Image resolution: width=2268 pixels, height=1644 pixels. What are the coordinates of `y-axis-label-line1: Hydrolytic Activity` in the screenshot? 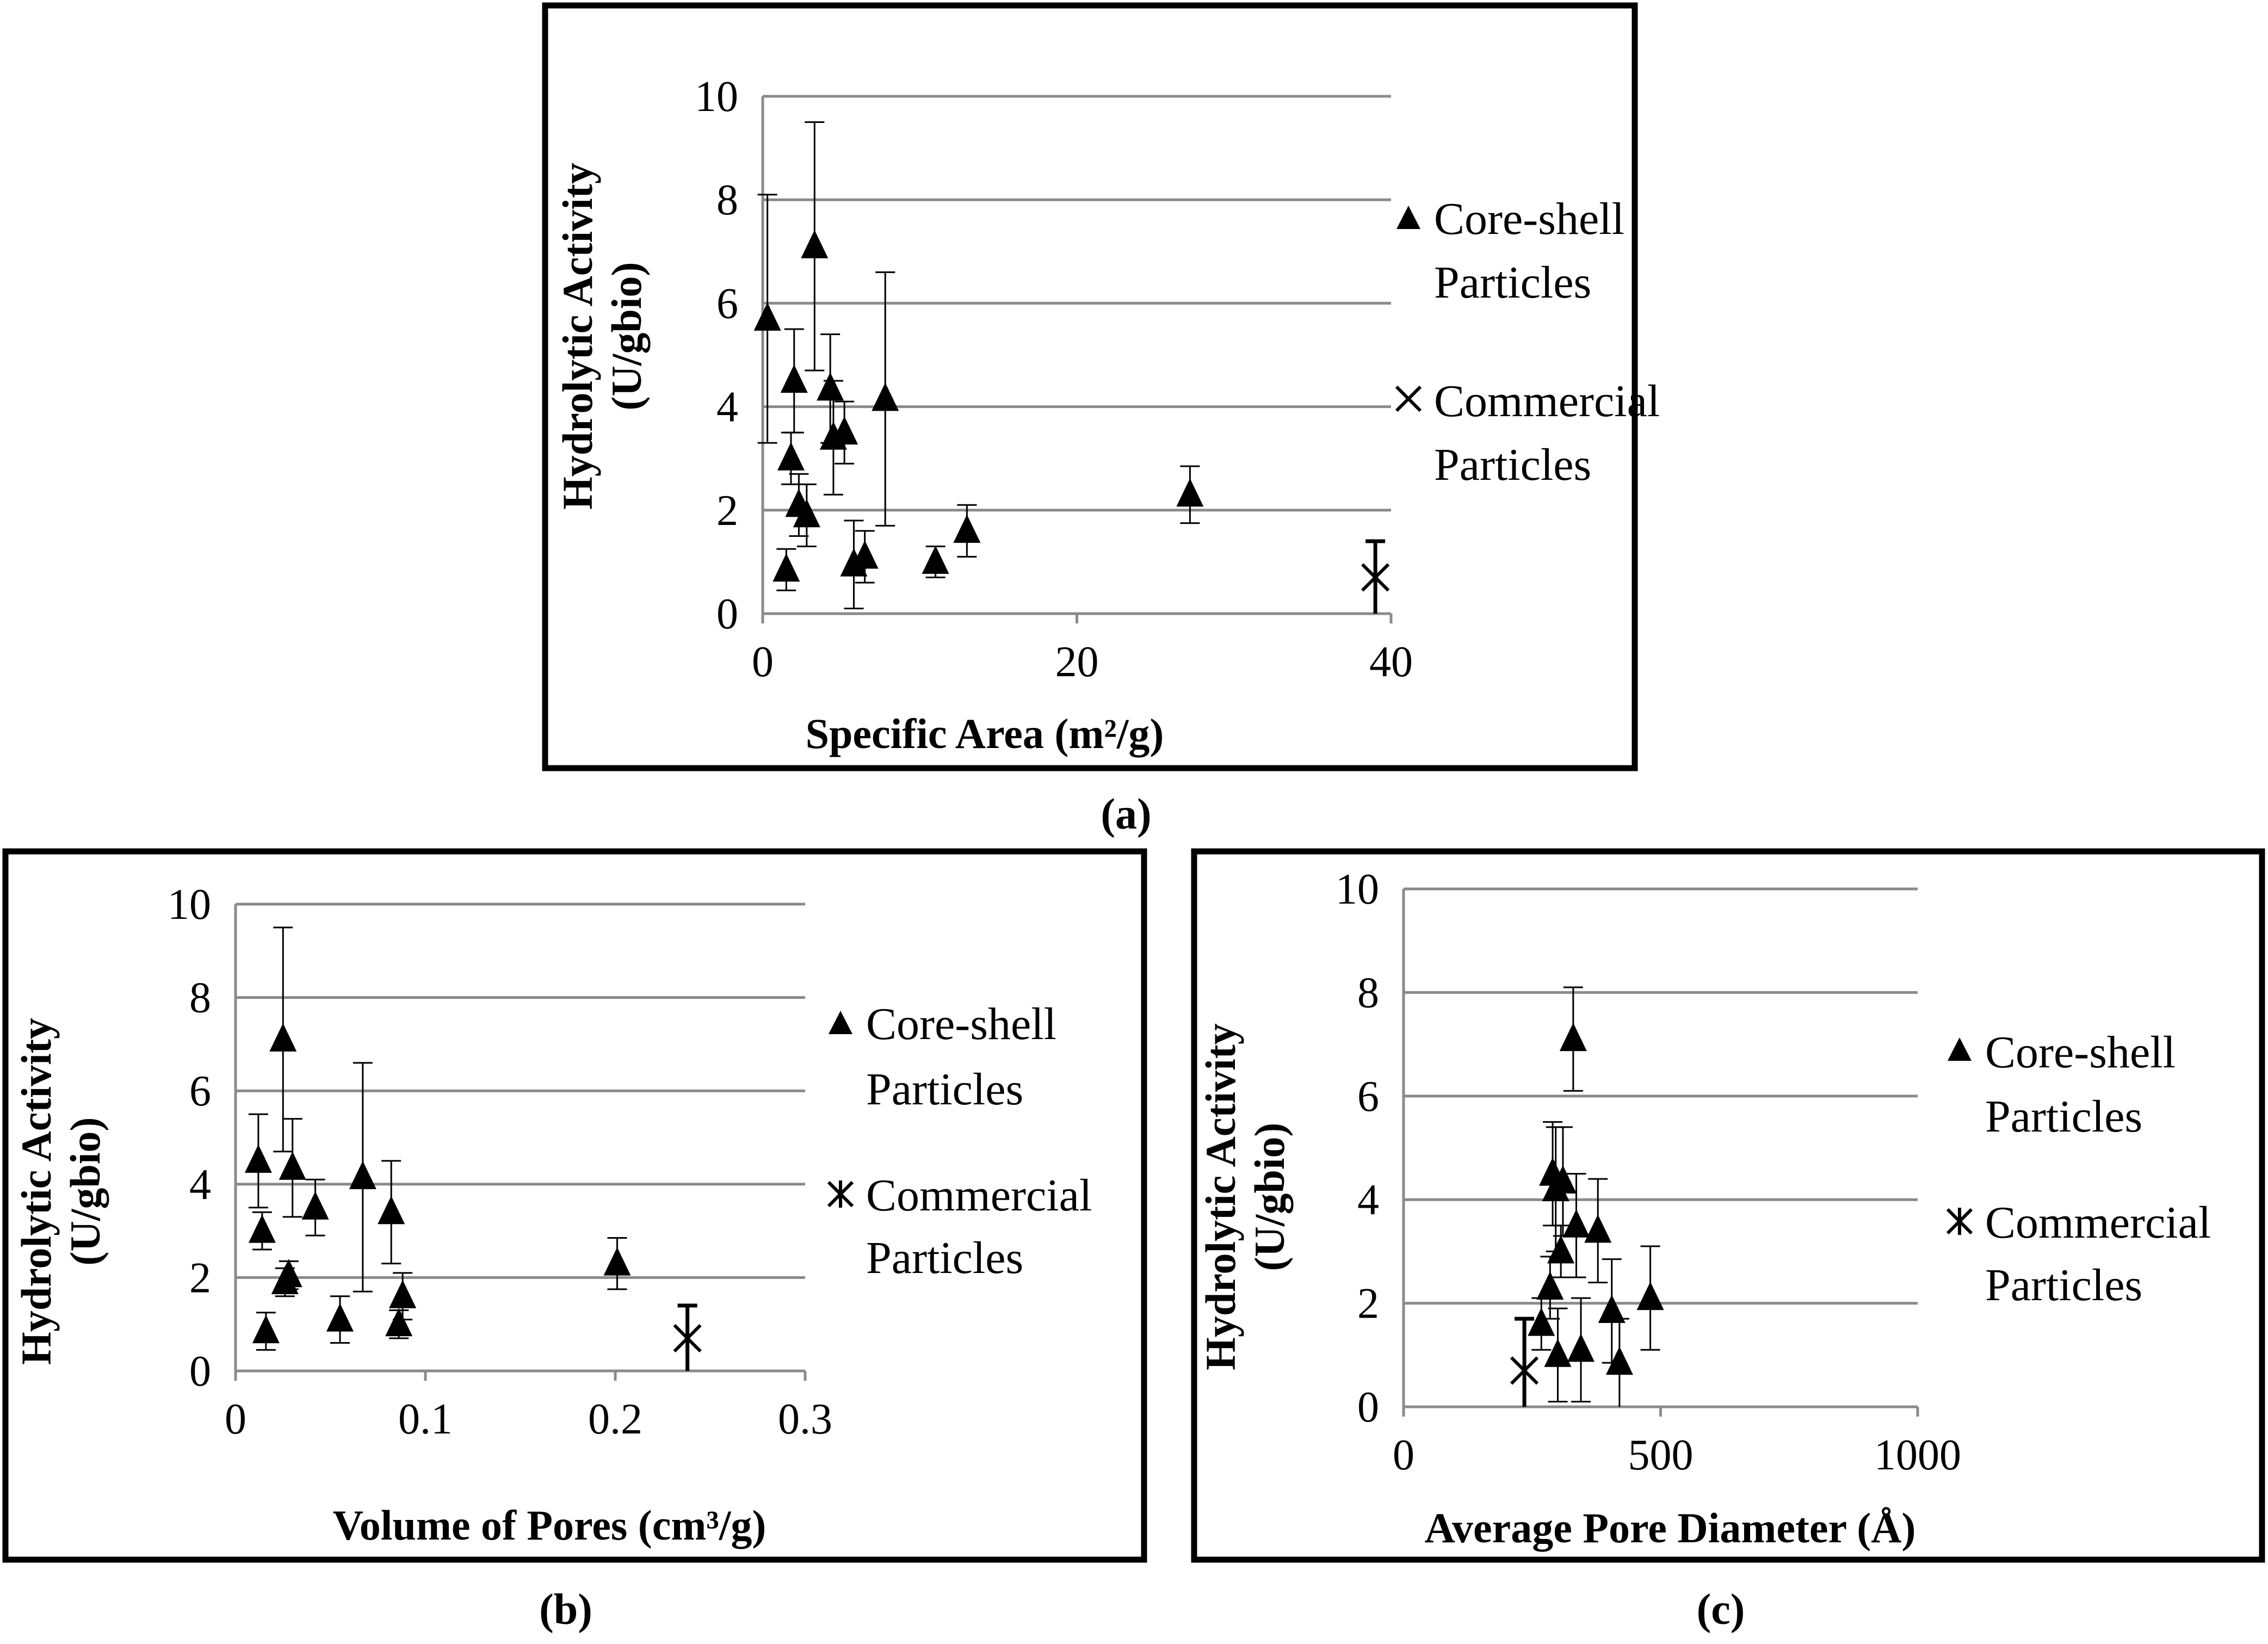 It's located at (578, 336).